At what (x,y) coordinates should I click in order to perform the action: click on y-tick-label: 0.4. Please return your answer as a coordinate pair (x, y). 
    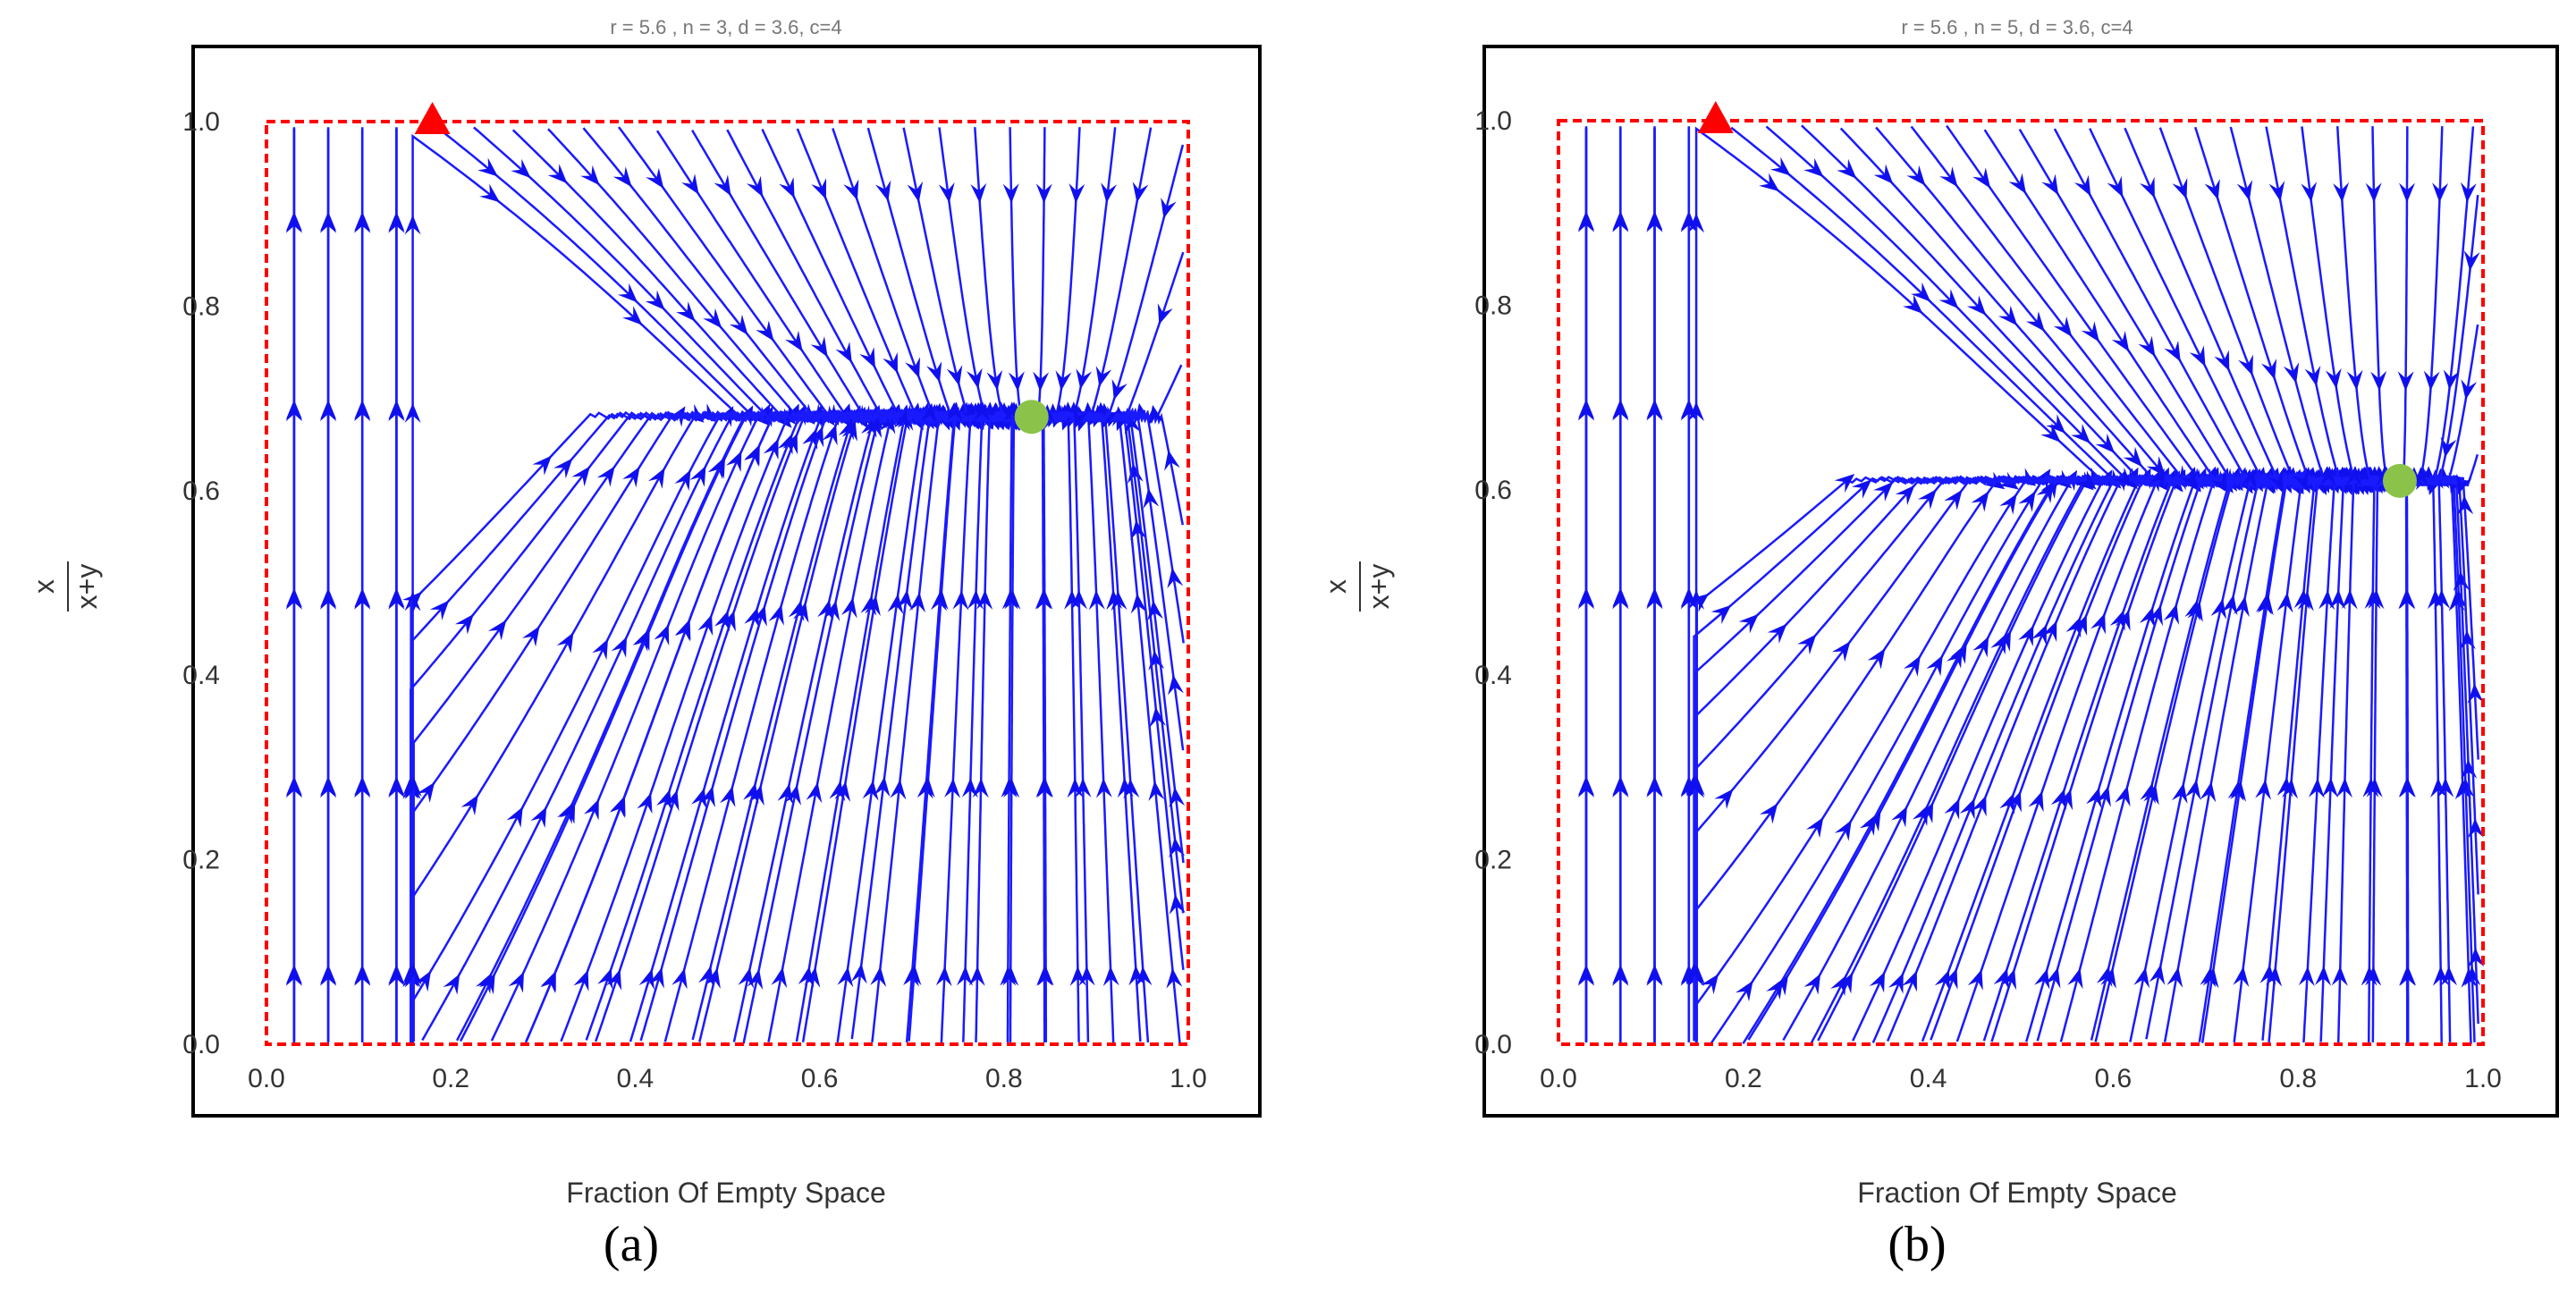
    Looking at the image, I should click on (1493, 675).